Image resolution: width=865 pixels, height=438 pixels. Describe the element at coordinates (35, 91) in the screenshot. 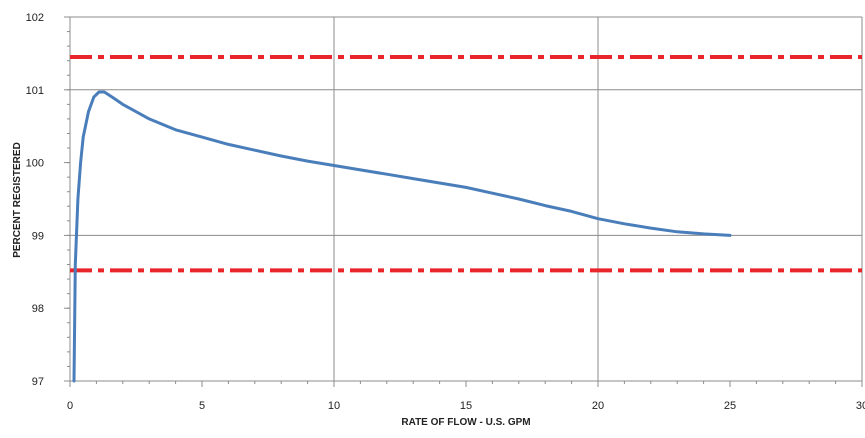

I see `y-tick-label: 101` at that location.